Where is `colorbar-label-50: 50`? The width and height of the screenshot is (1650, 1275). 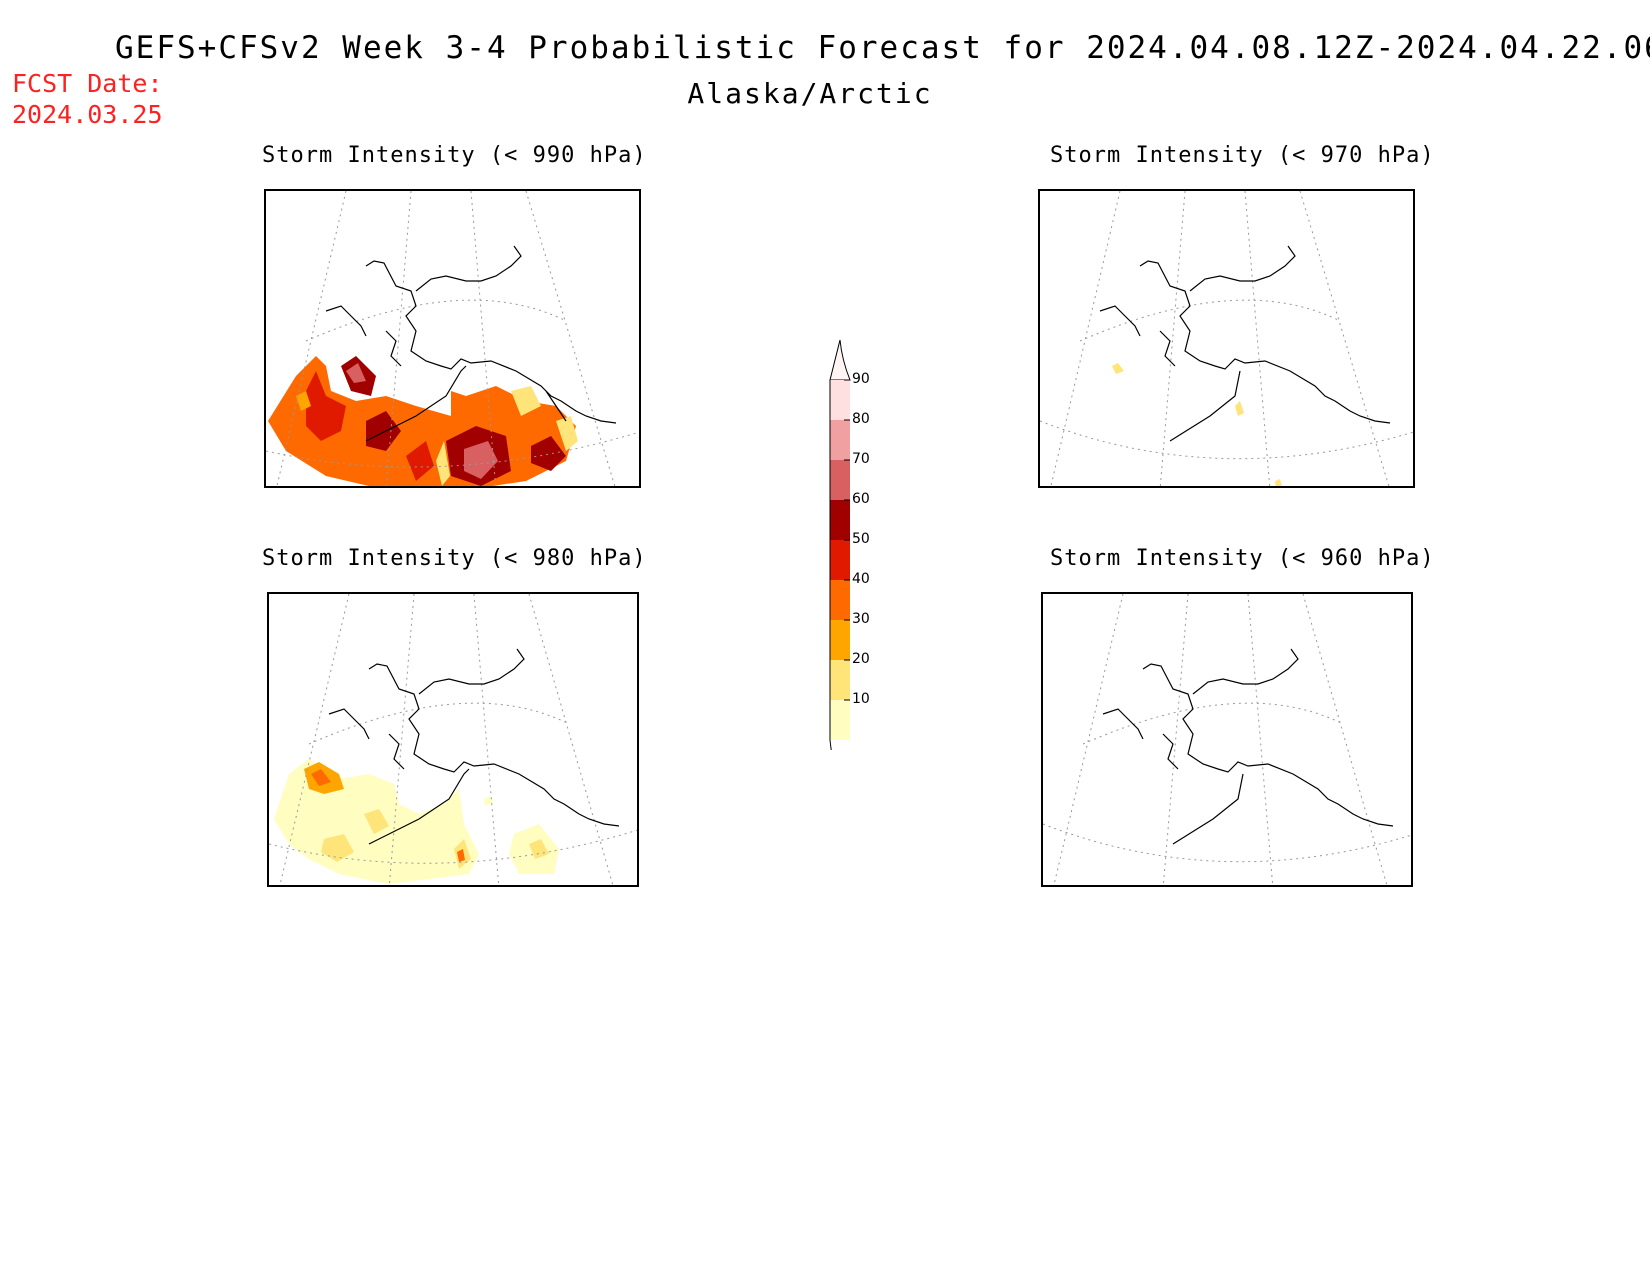 colorbar-label-50: 50 is located at coordinates (861, 539).